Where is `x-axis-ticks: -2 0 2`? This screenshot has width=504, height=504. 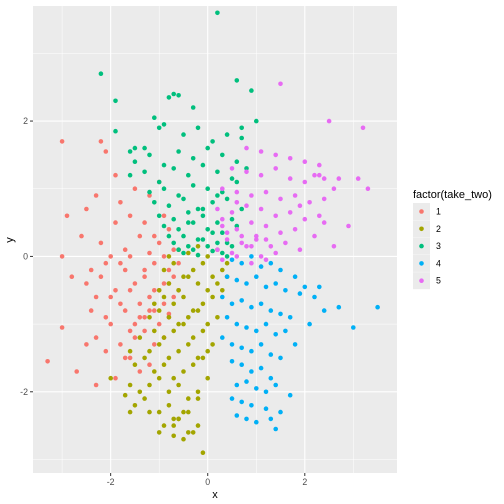 x-axis-ticks: -2 0 2 is located at coordinates (207, 480).